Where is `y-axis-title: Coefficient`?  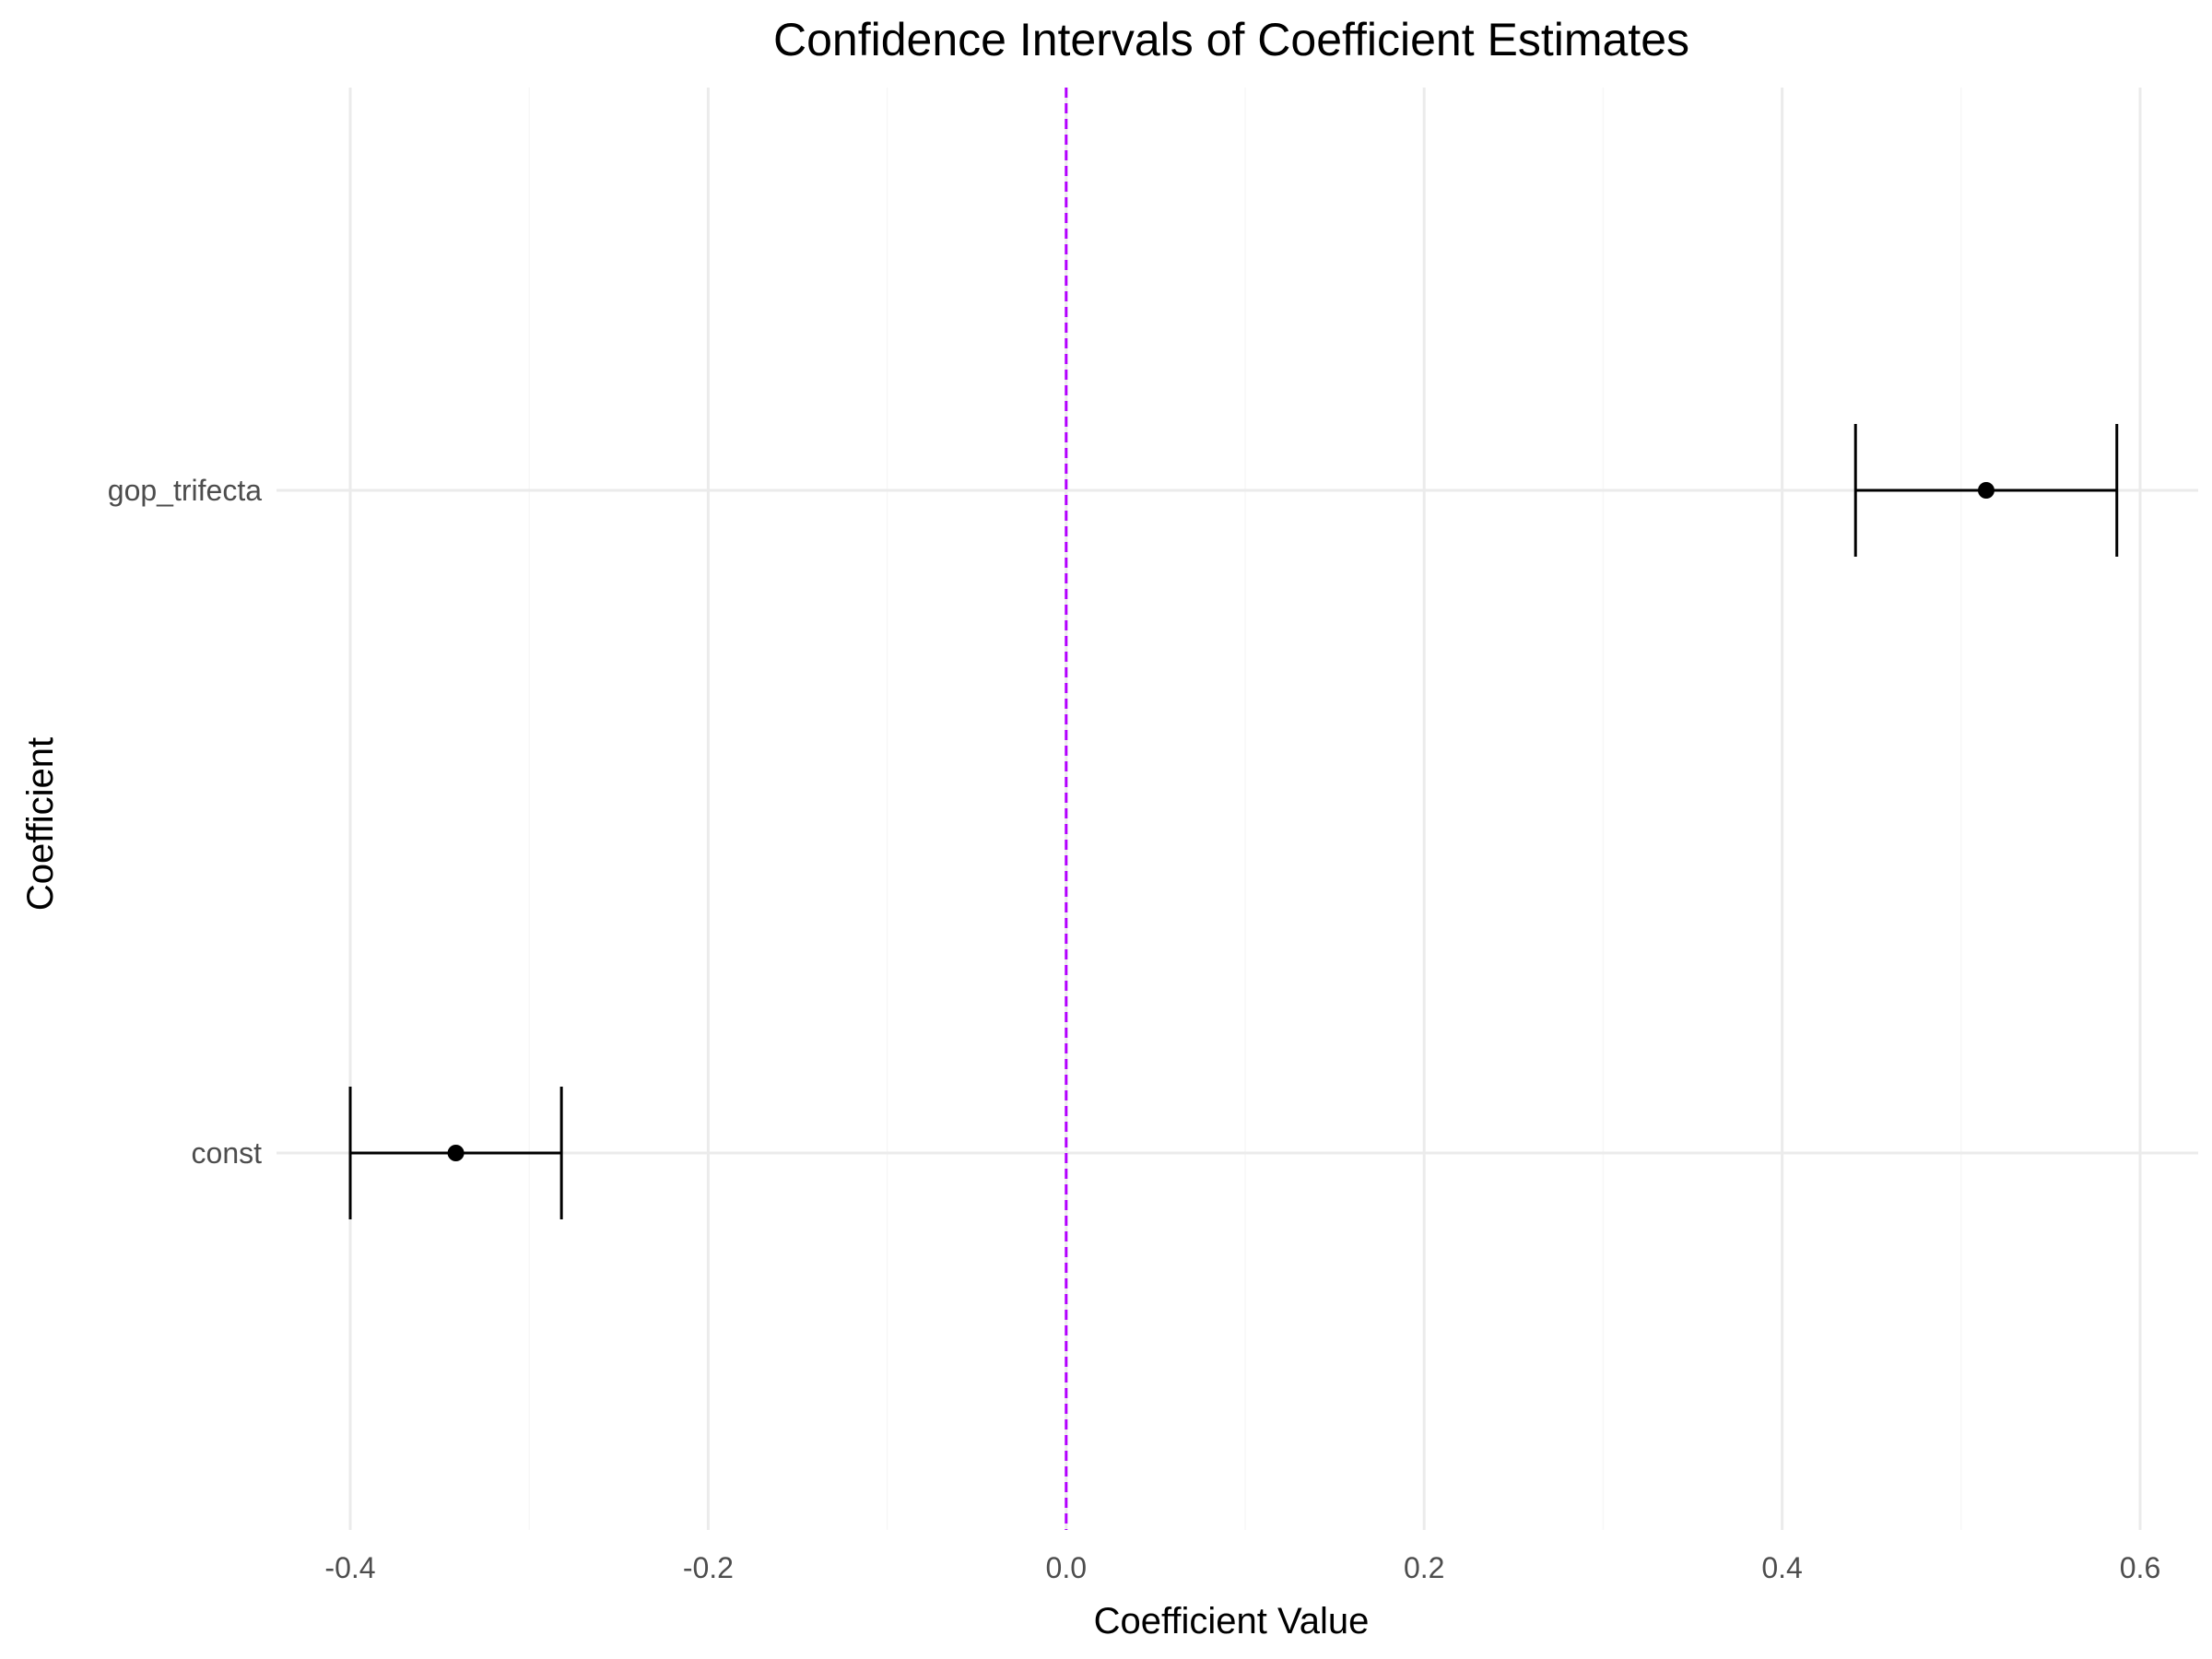 y-axis-title: Coefficient is located at coordinates (40, 824).